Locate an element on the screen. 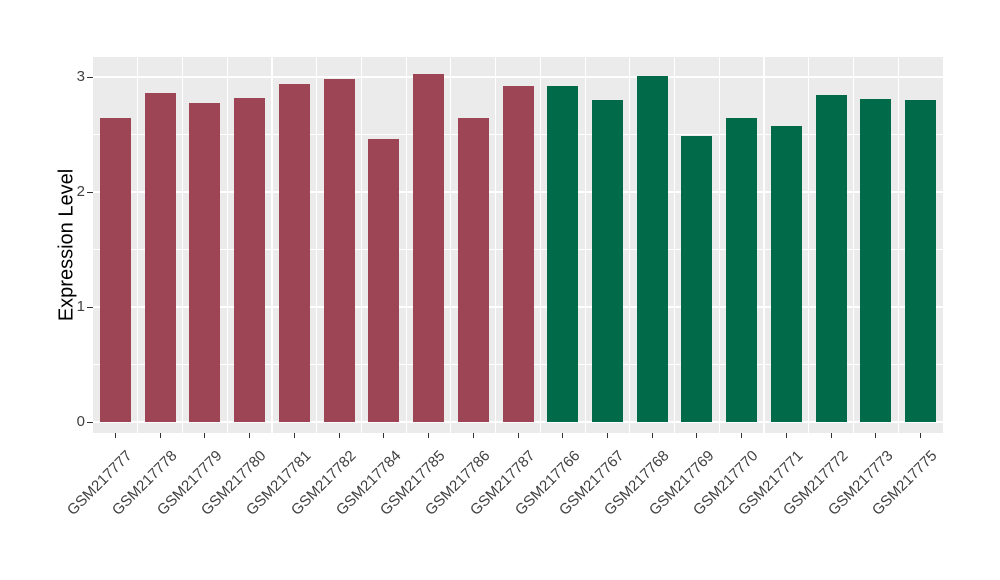  y-tick-label: 0 is located at coordinates (80, 421).